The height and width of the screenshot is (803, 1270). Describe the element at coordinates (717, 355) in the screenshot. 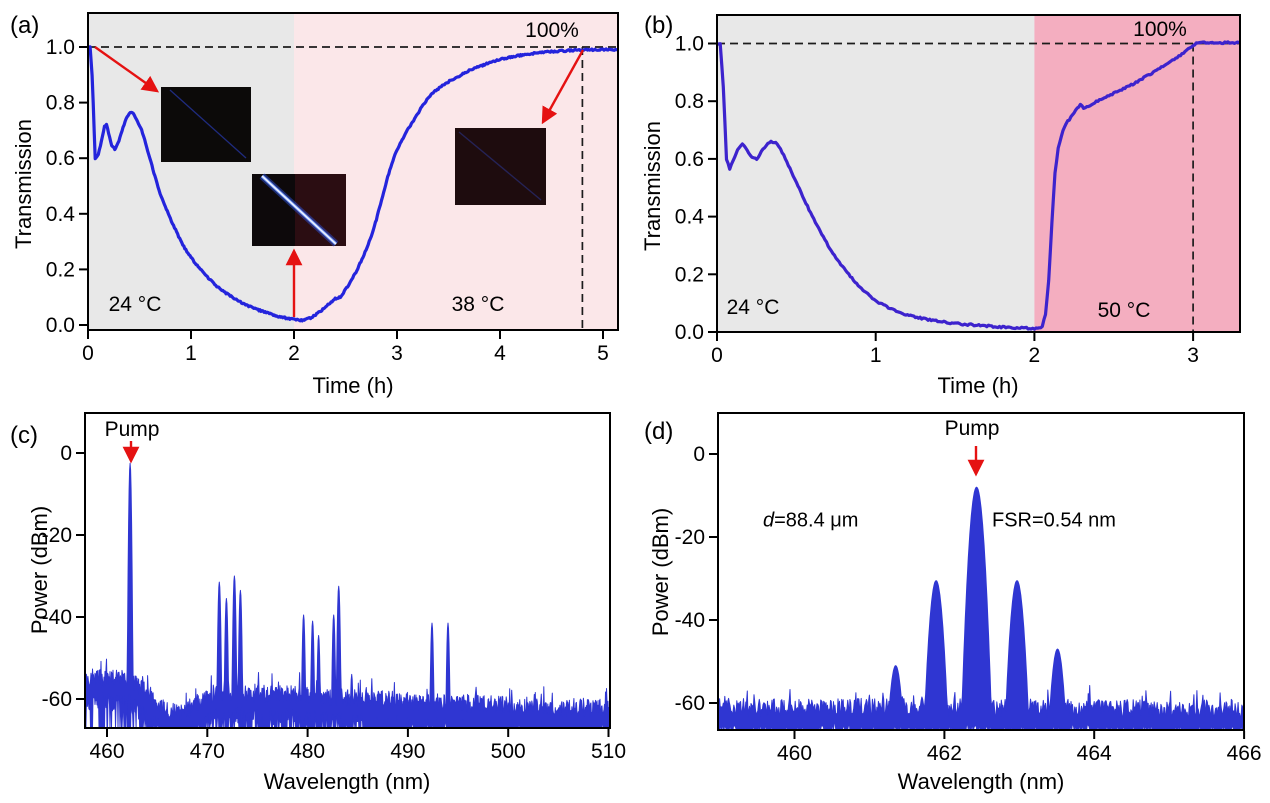

I see `panel-b-x-tick-label: 0` at that location.